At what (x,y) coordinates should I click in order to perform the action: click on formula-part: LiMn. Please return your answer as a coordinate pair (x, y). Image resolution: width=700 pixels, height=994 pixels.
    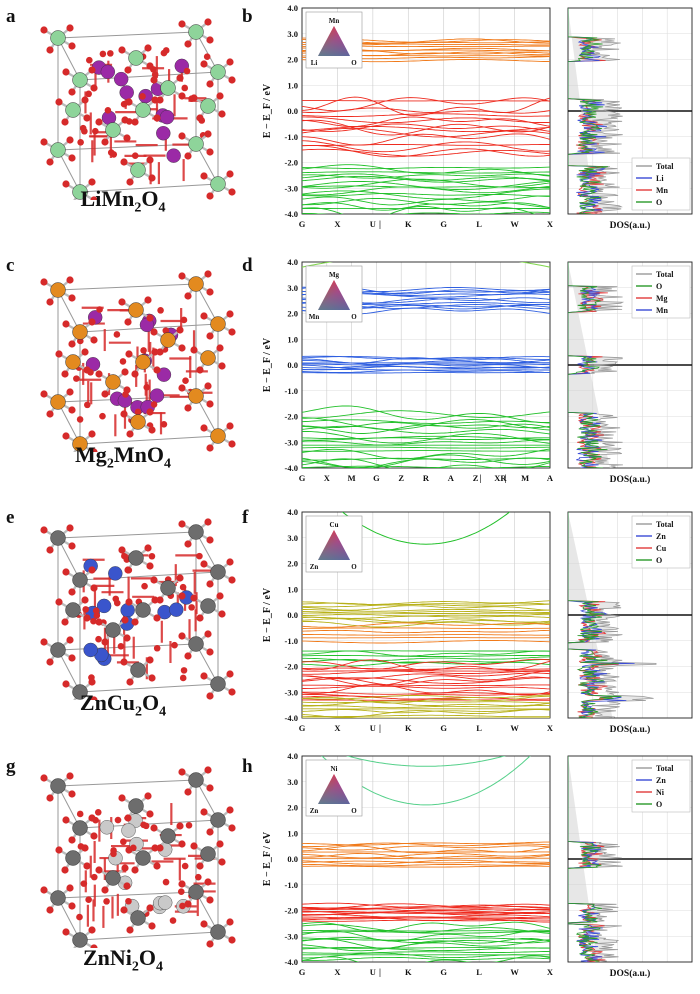
    Looking at the image, I should click on (108, 198).